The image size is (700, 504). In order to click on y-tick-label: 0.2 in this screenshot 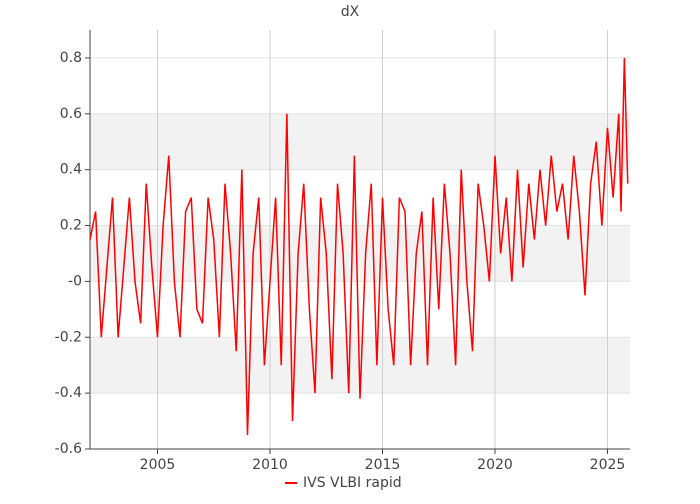, I will do `click(71, 226)`.